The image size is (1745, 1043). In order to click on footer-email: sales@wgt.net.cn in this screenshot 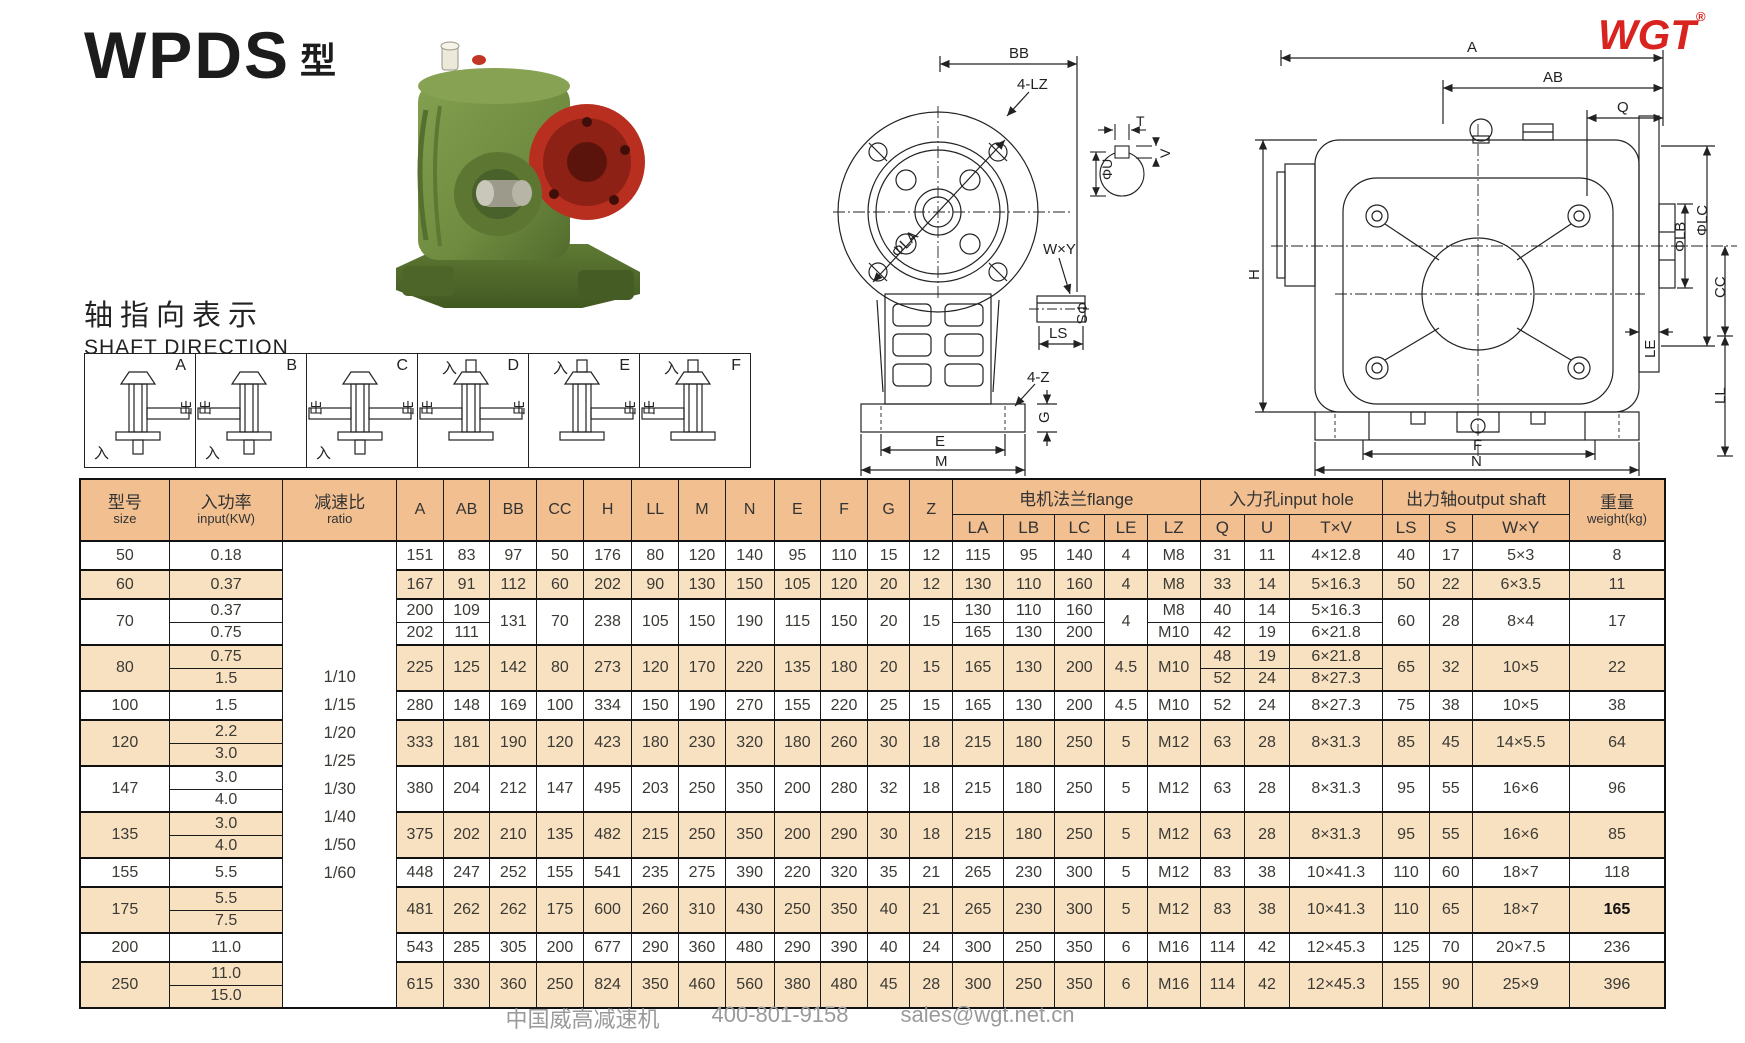, I will do `click(987, 1014)`.